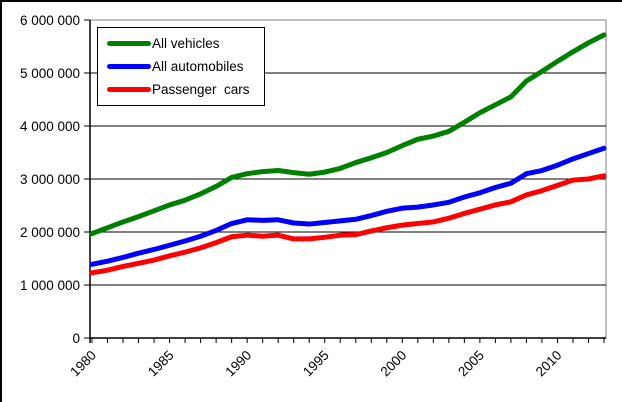 This screenshot has height=402, width=622. What do you see at coordinates (129, 89) in the screenshot?
I see `passenger-cars-line-swatch` at bounding box center [129, 89].